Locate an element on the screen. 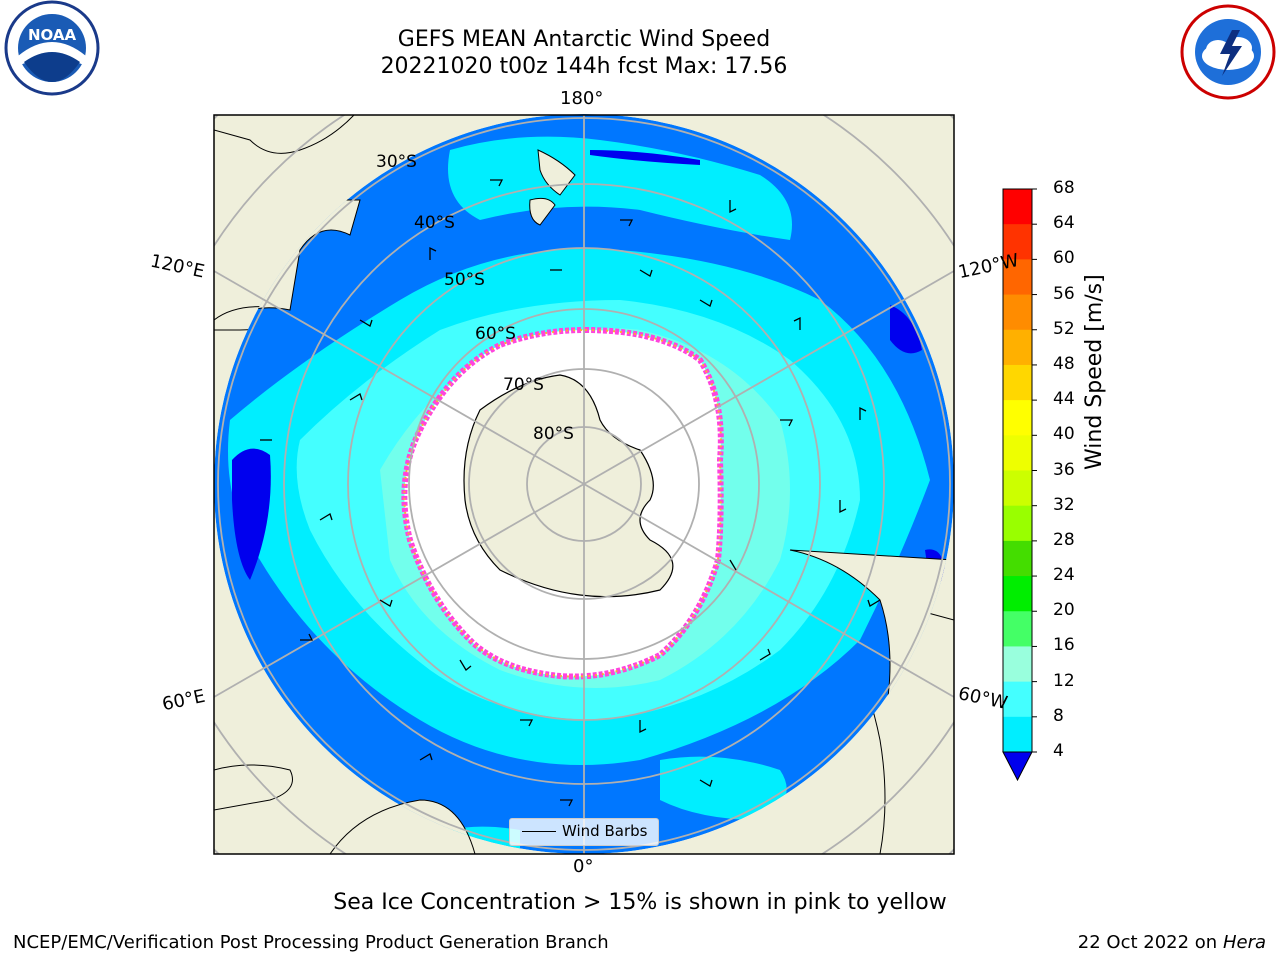  noaa-logo-text: NOAA is located at coordinates (52, 35).